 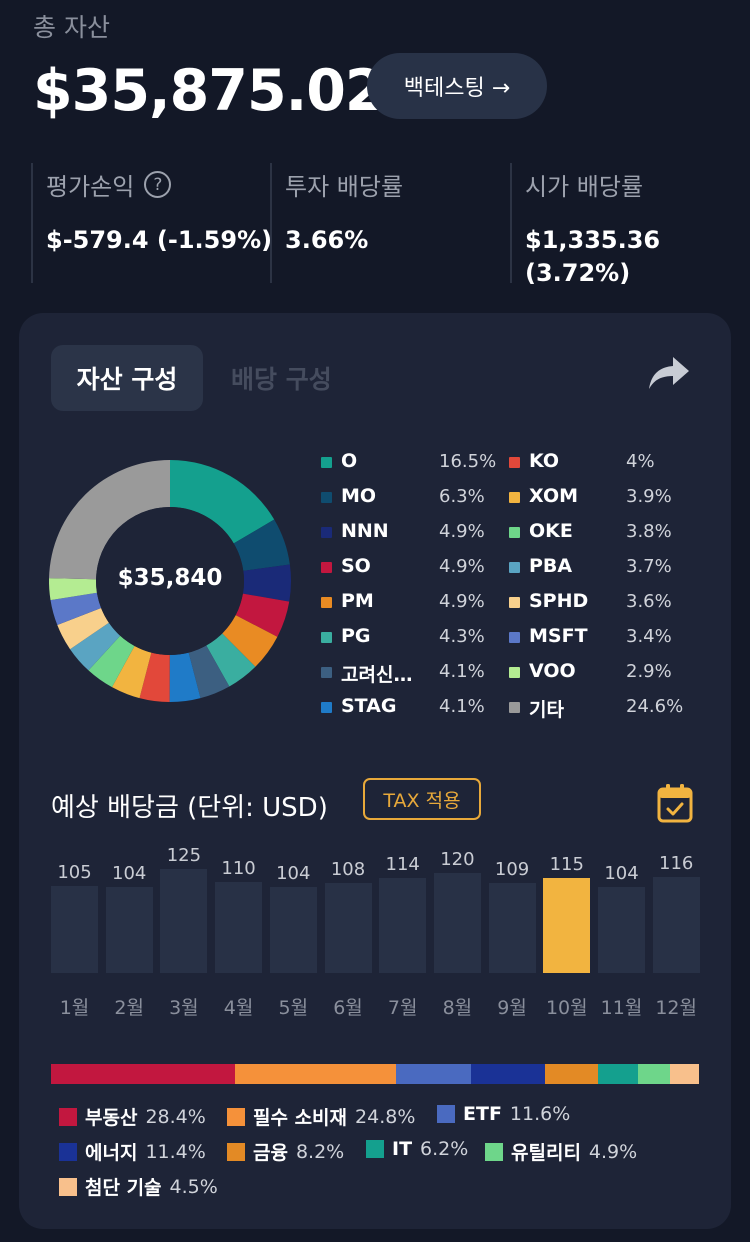 I want to click on sector-legend-item: 부동산 28.4%, so click(x=132, y=1116).